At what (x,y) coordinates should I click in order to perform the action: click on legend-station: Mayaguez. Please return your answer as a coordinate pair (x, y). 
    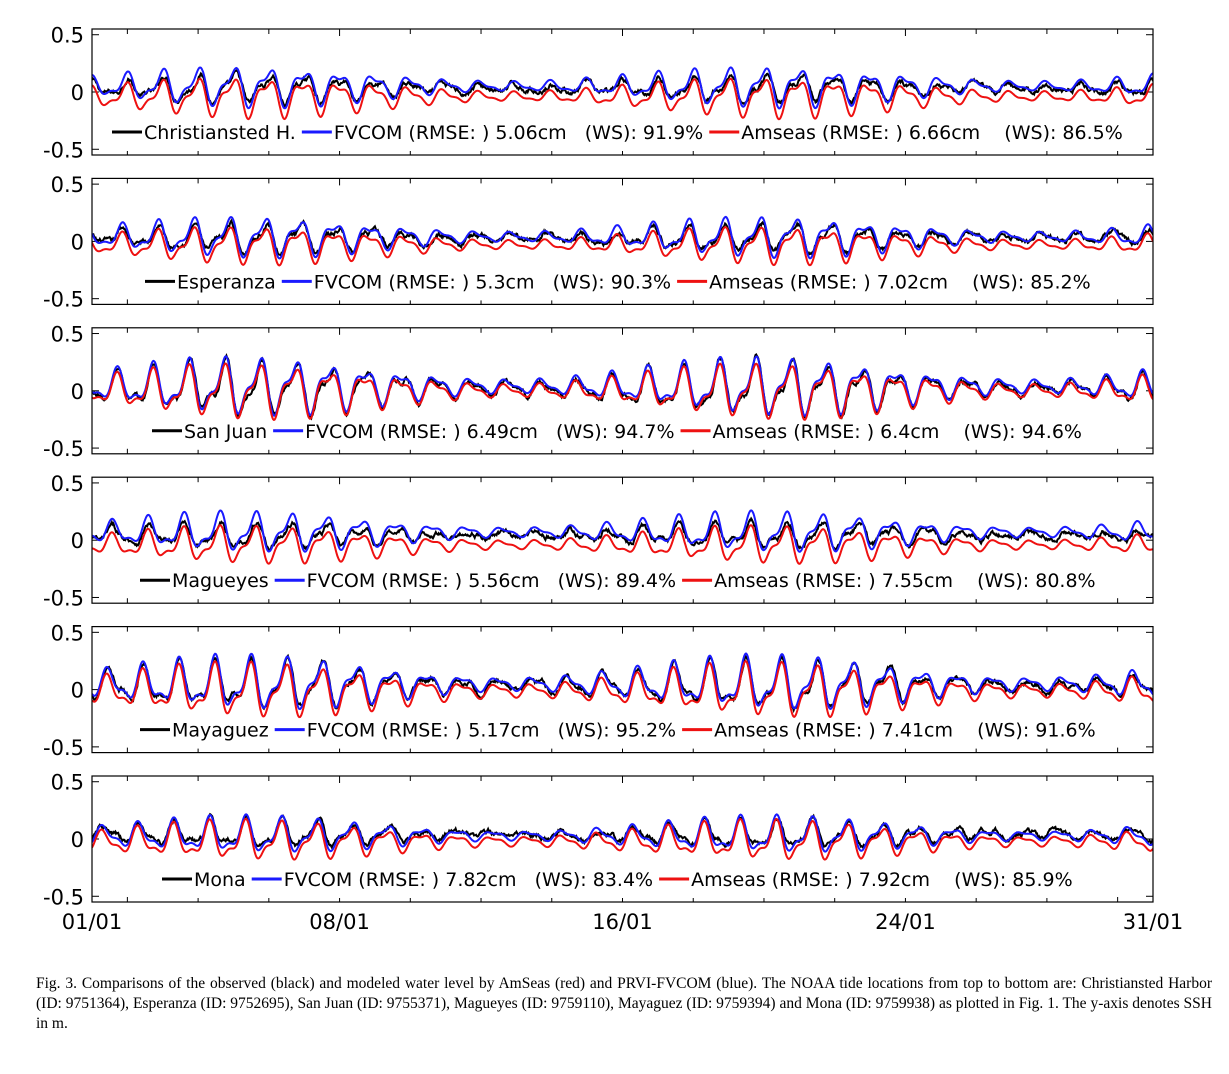
    Looking at the image, I should click on (220, 731).